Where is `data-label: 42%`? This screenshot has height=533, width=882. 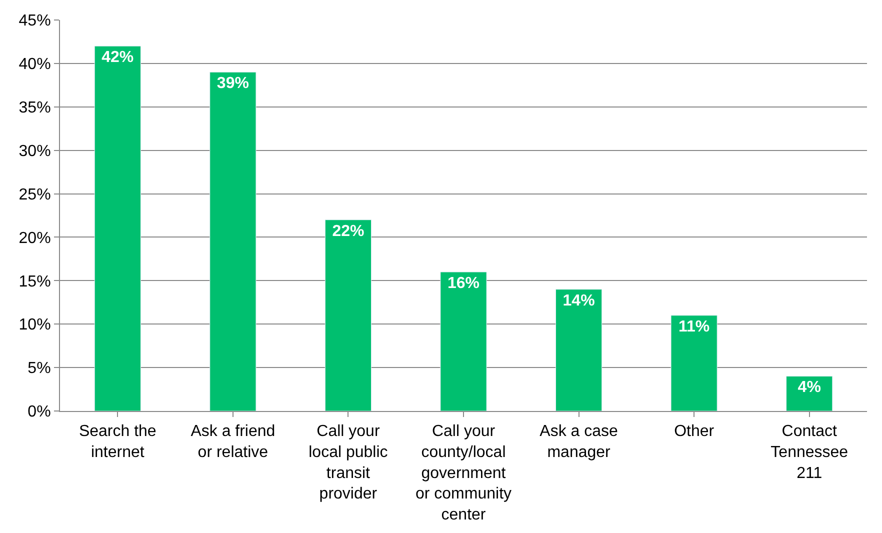
data-label: 42% is located at coordinates (118, 57).